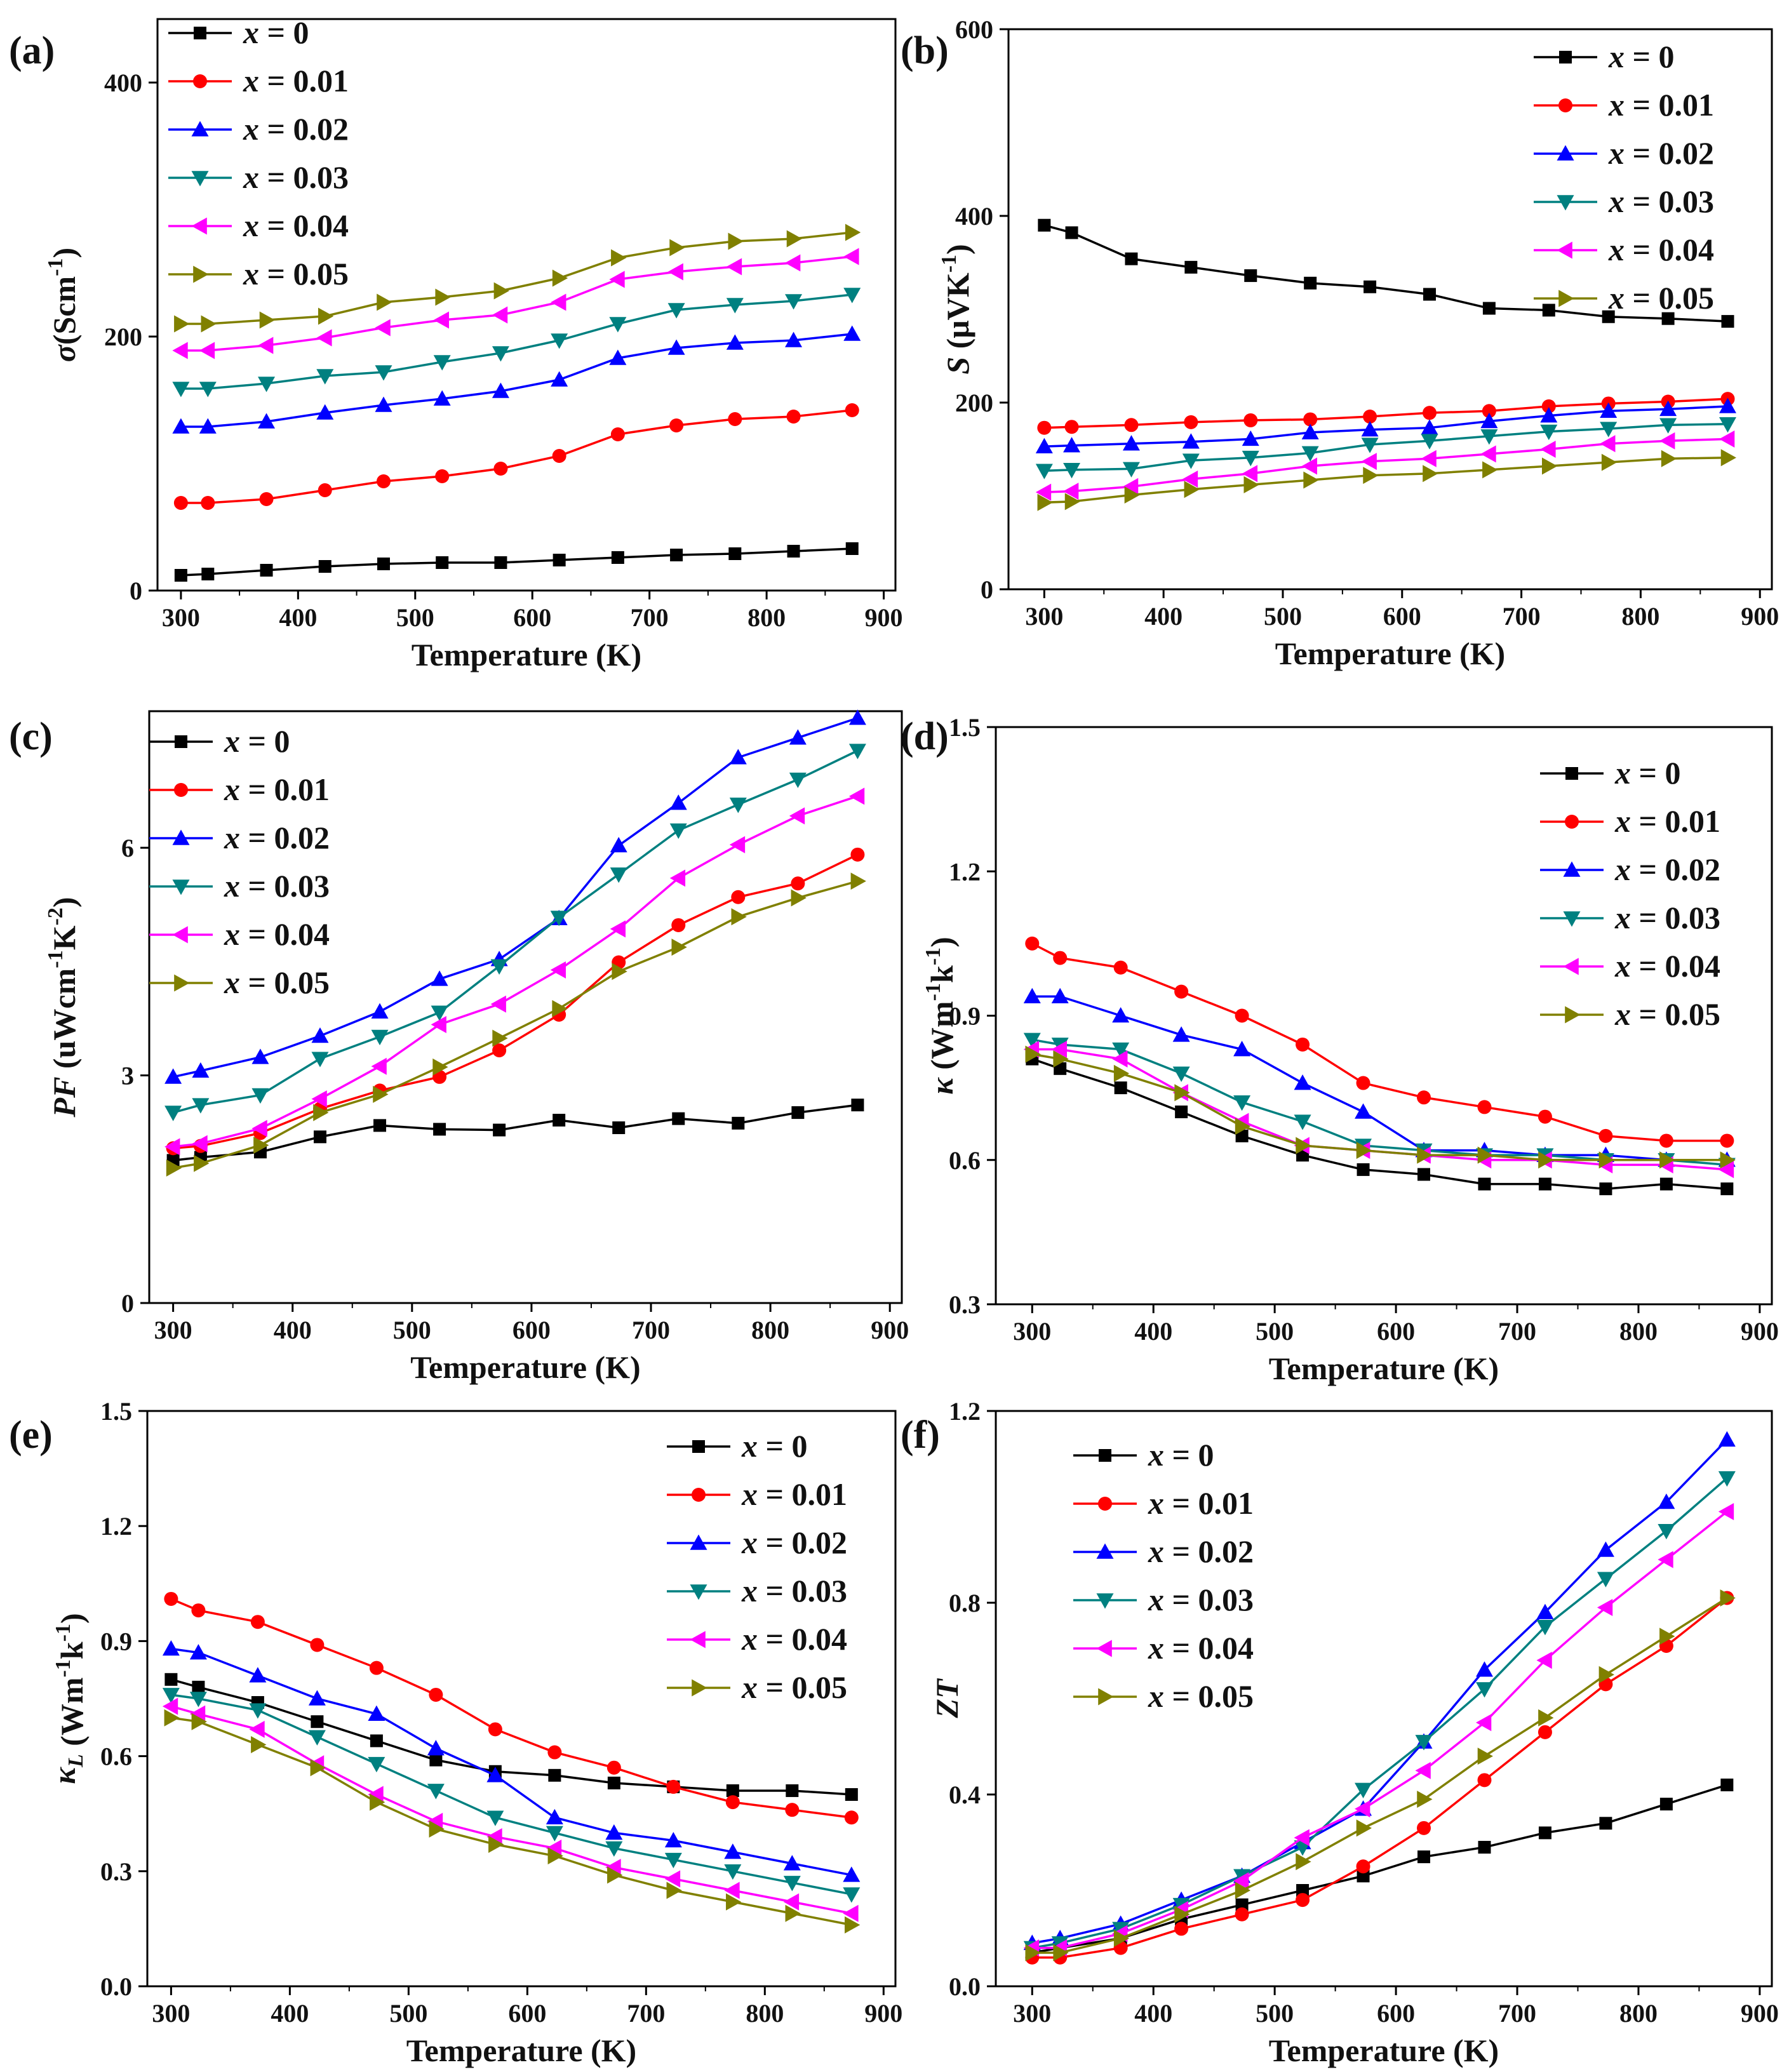  I want to click on x-axis-title: Temperature (K), so click(526, 654).